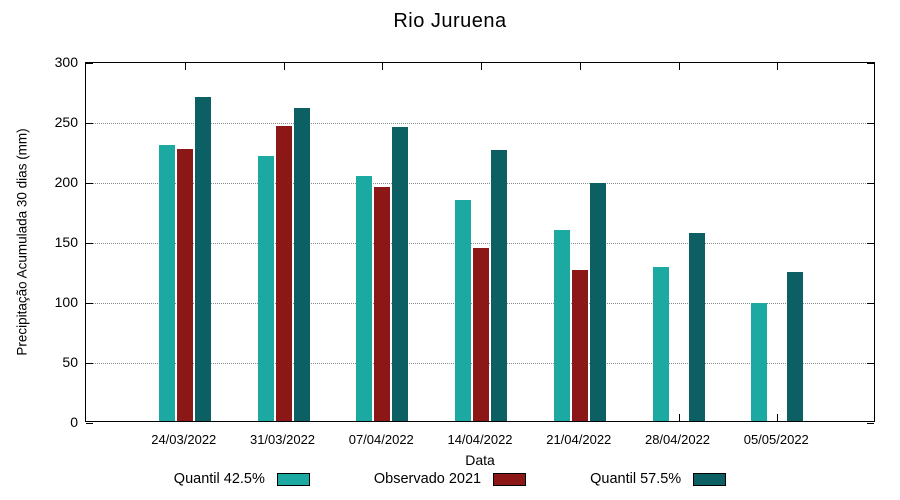  I want to click on y-tick-label: 300, so click(66, 62).